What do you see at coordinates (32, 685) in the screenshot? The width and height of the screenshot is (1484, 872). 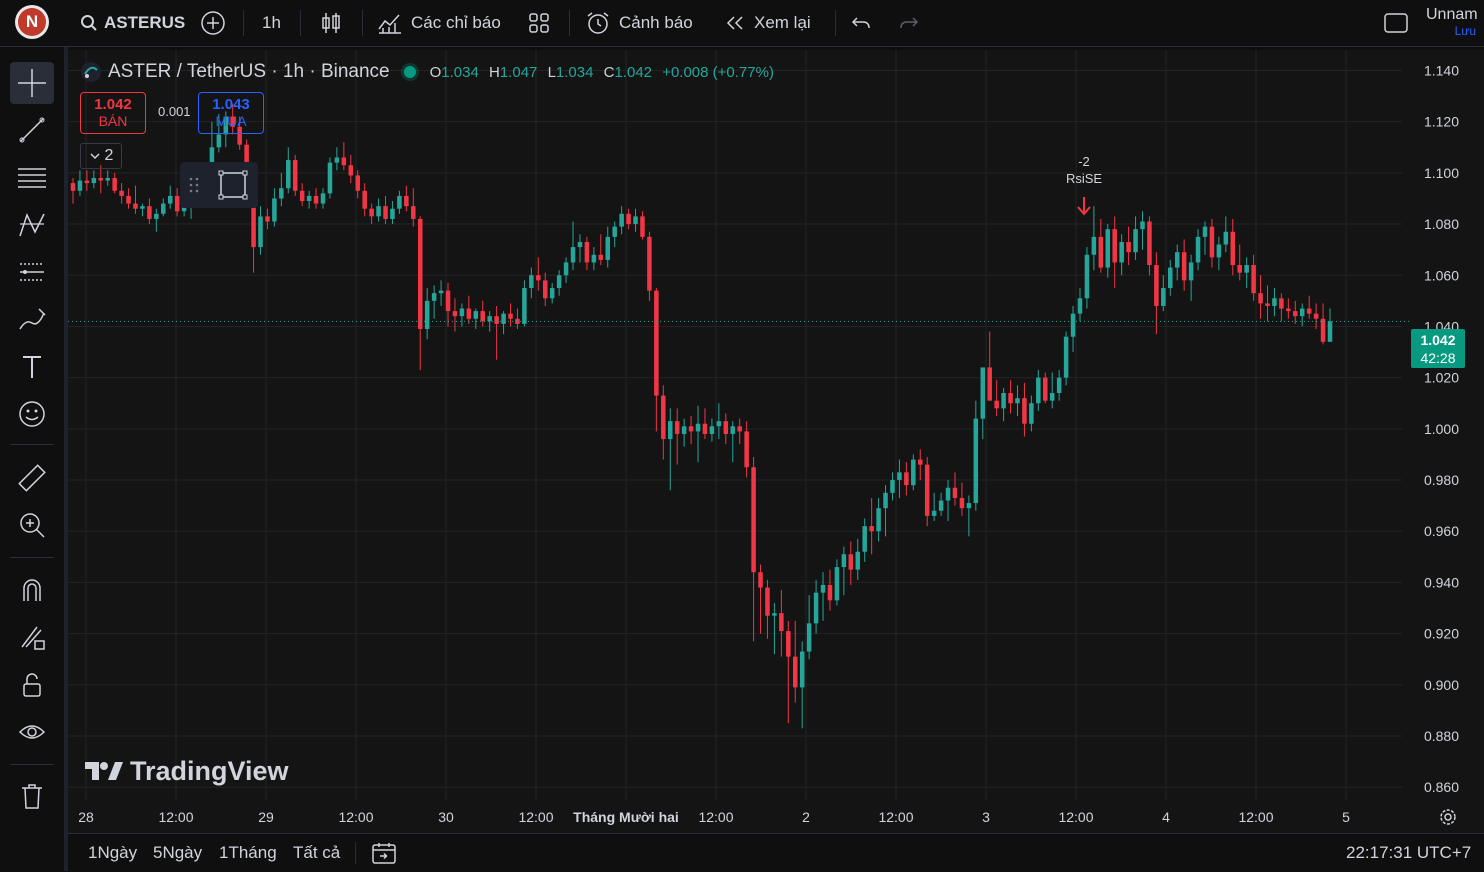 I see `lock-all-tool` at bounding box center [32, 685].